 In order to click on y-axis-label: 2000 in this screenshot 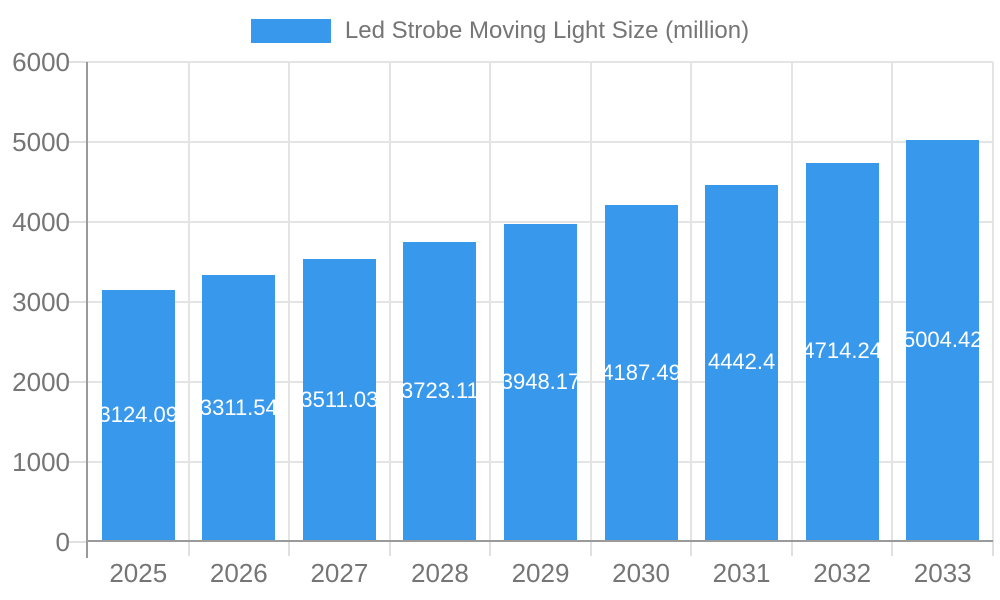, I will do `click(41, 382)`.